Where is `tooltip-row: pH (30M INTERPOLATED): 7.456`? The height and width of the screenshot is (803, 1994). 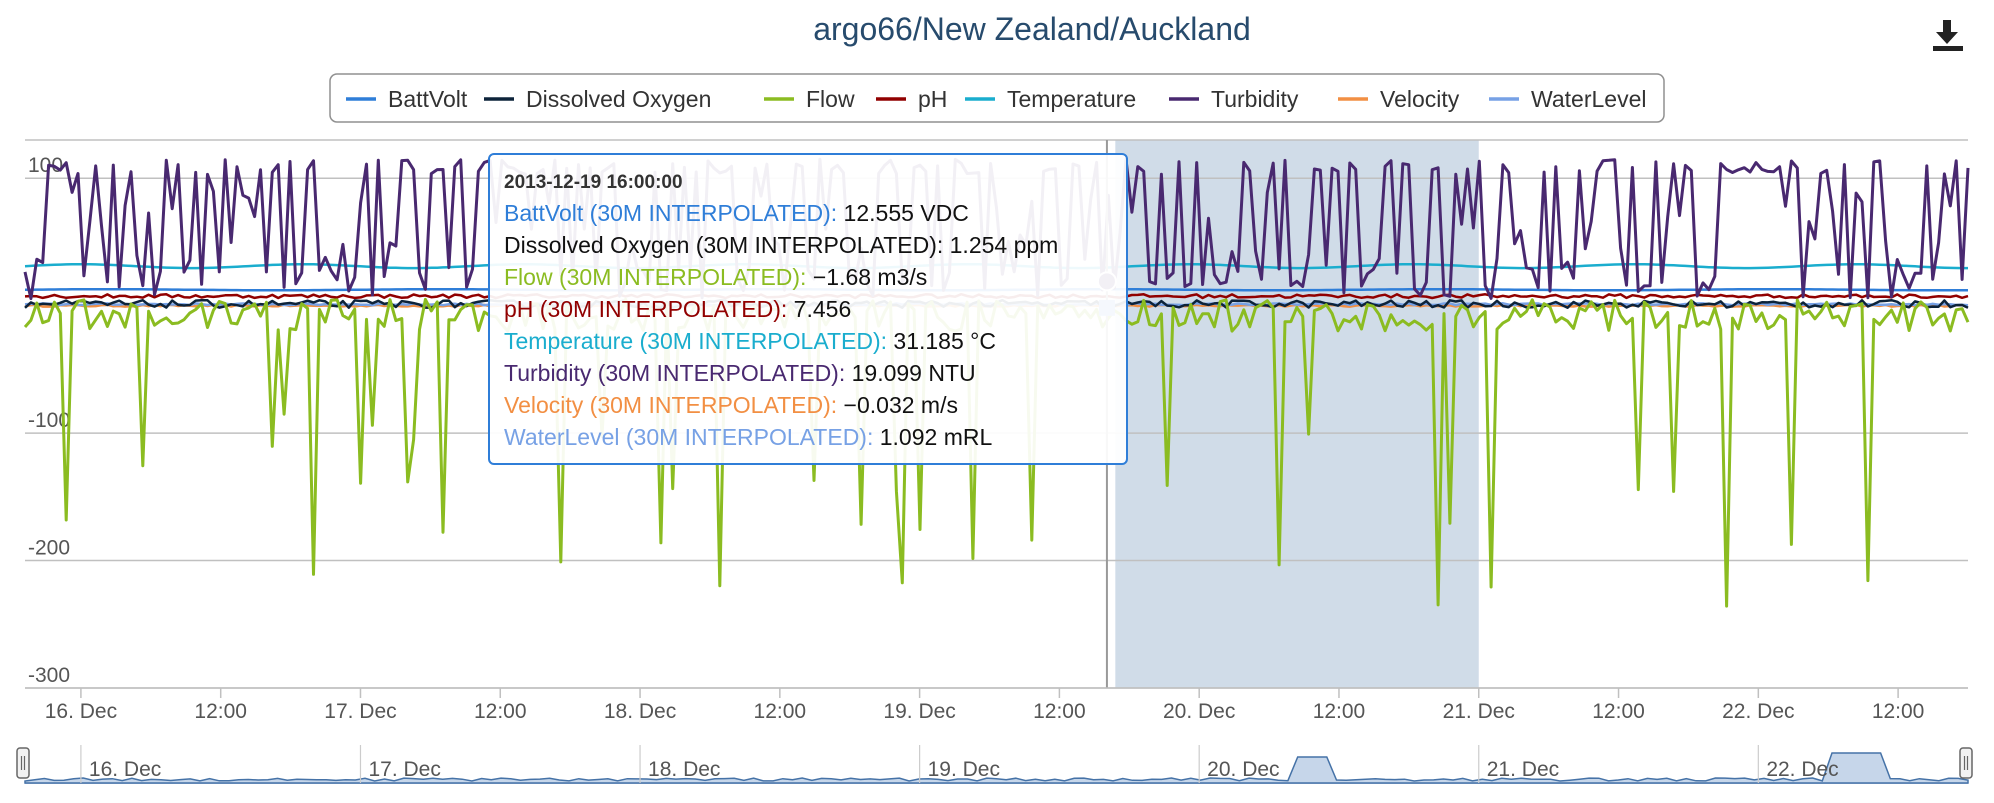
tooltip-row: pH (30M INTERPOLATED): 7.456 is located at coordinates (808, 309).